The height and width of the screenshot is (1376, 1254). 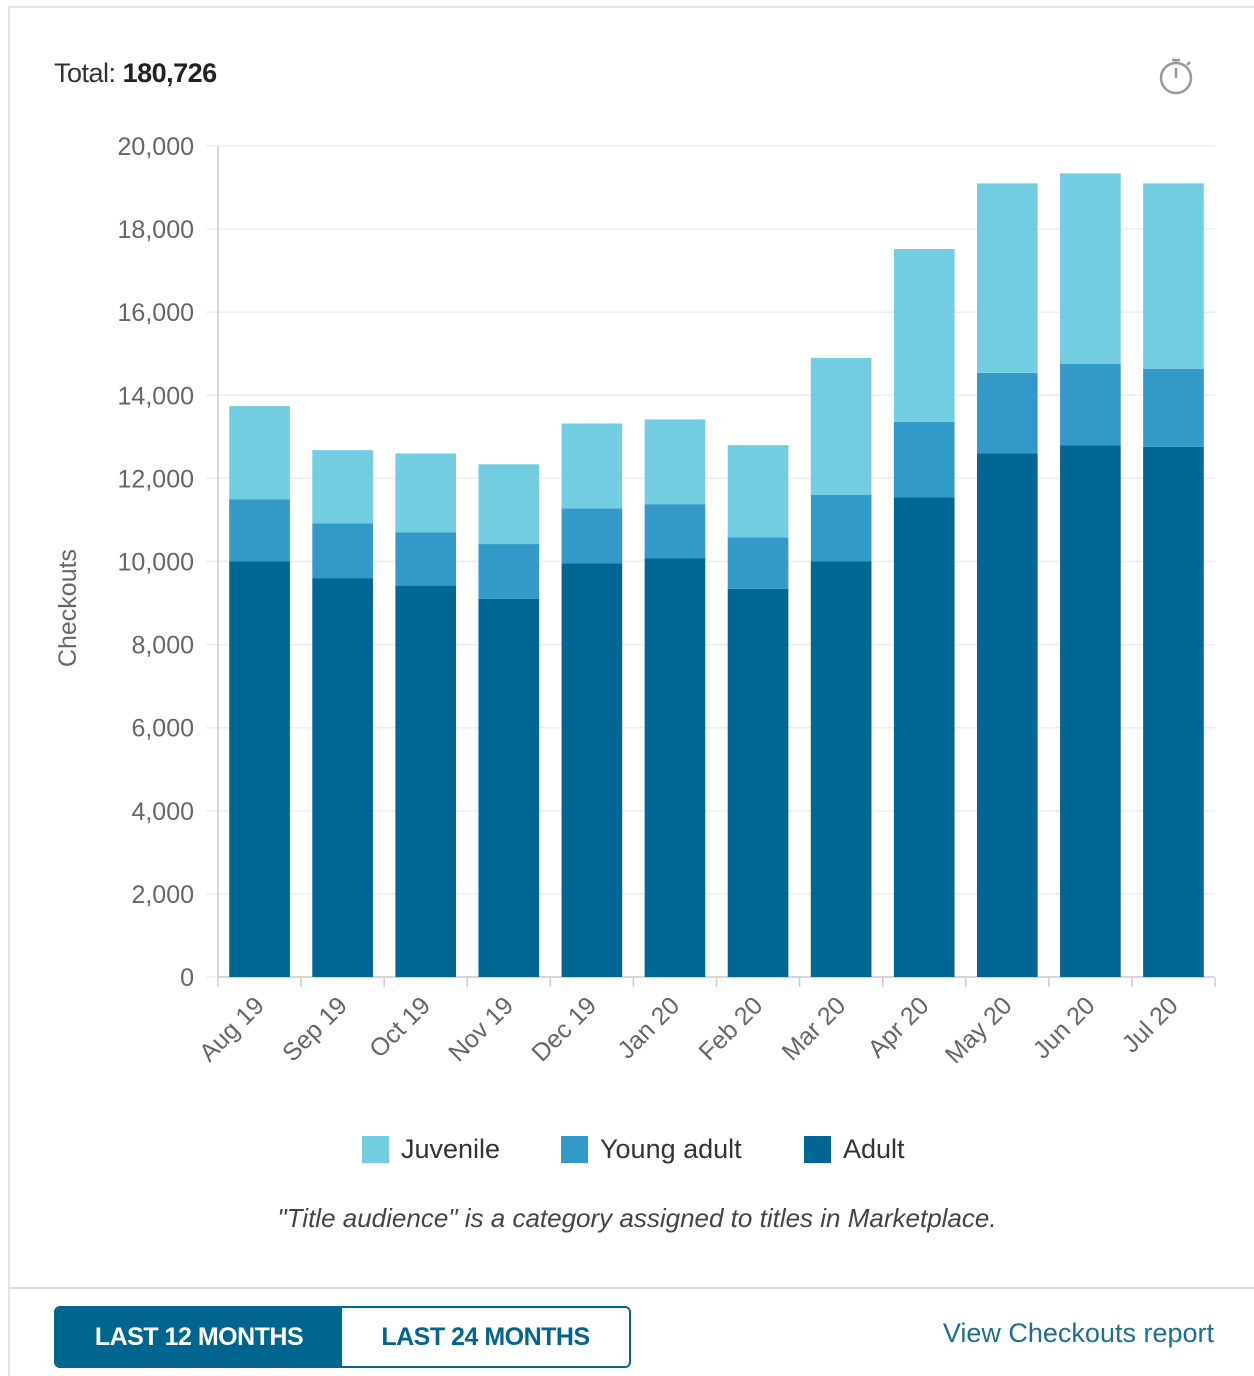 What do you see at coordinates (1064, 1027) in the screenshot?
I see `x-tick-label: Jun 20` at bounding box center [1064, 1027].